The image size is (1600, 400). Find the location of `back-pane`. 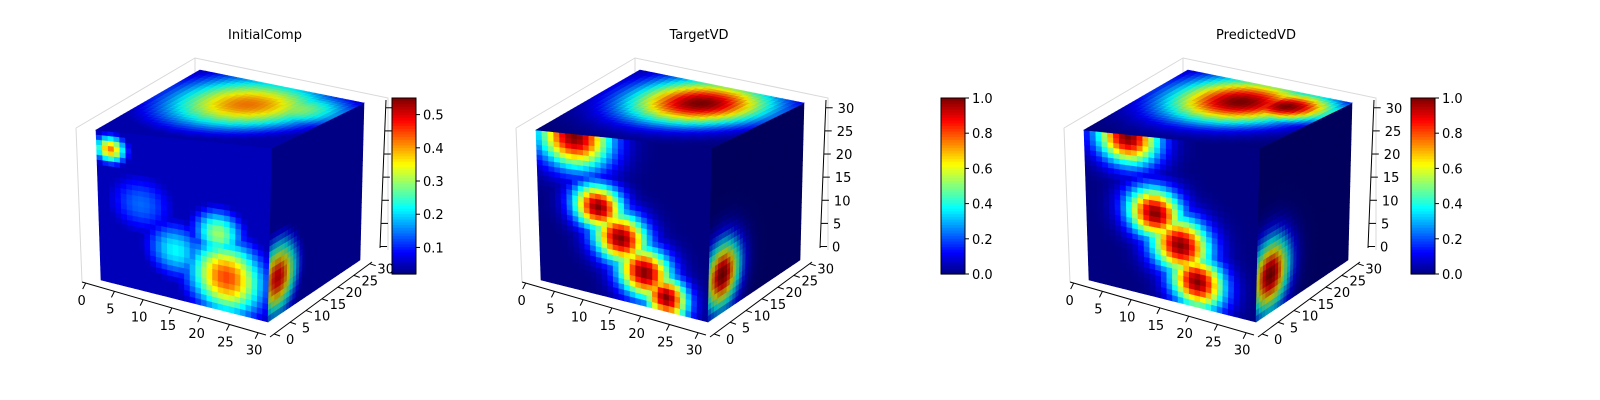

back-pane is located at coordinates (232, 153).